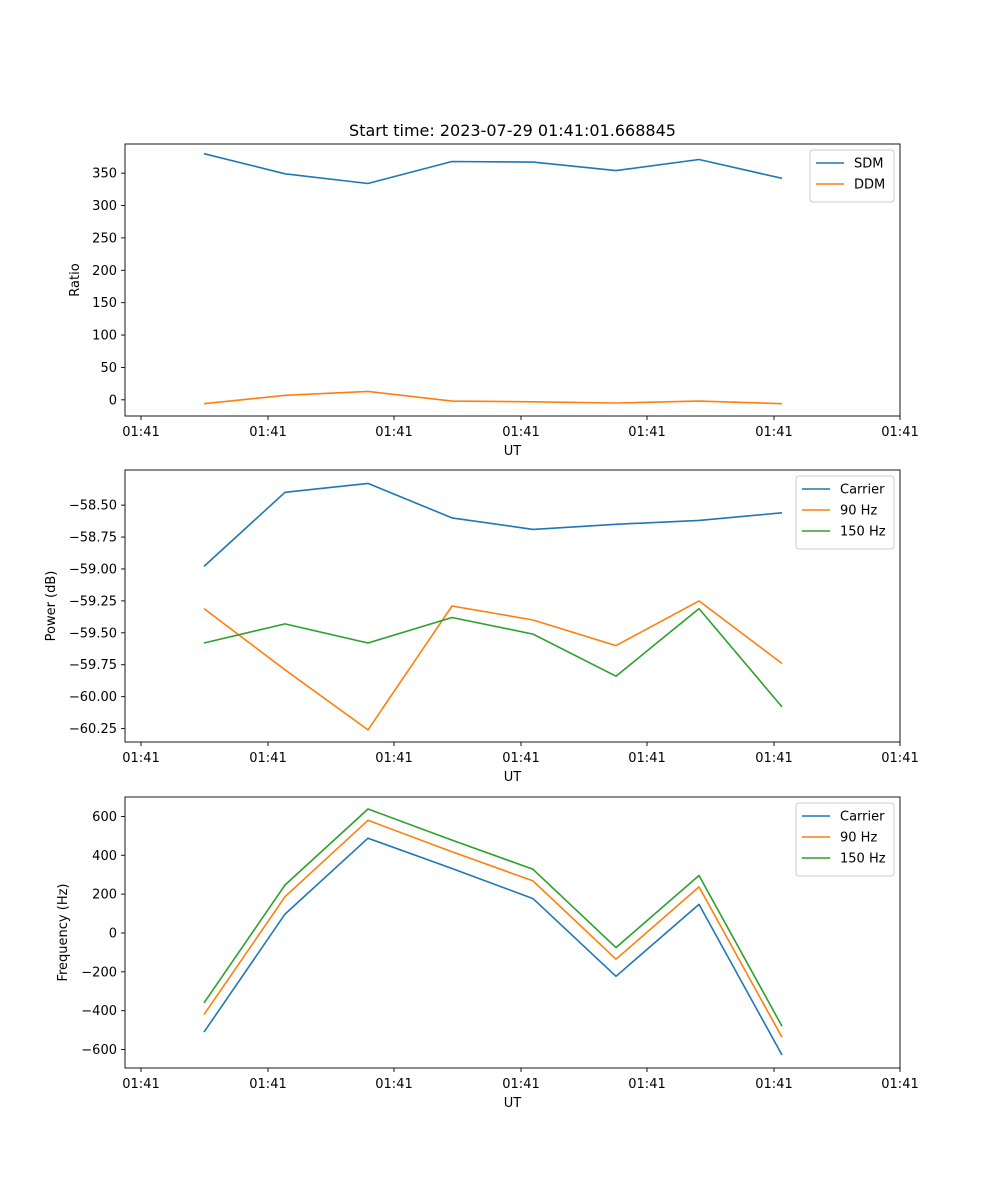 The width and height of the screenshot is (1000, 1200). I want to click on y-tick-label: 600, so click(104, 817).